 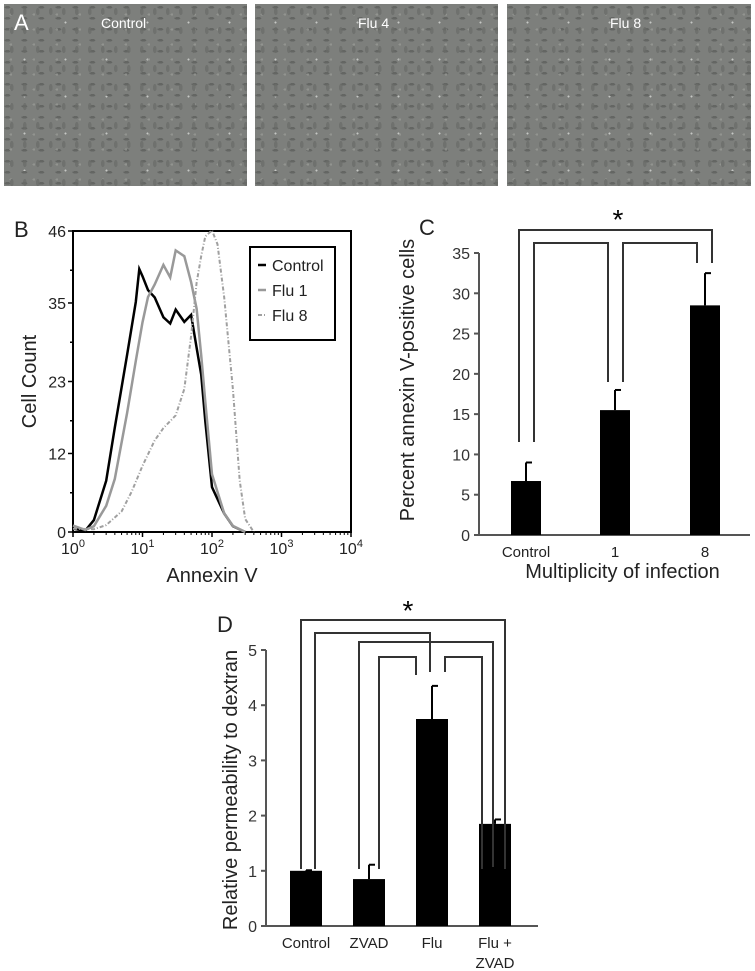 I want to click on panel-letter-a: A, so click(x=21, y=22).